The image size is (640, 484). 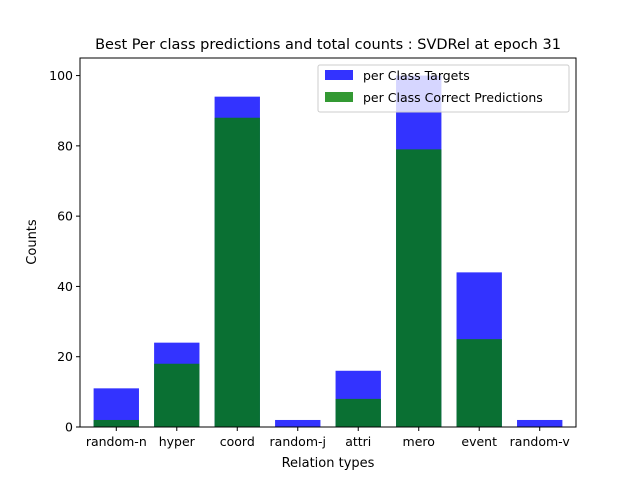 I want to click on x-tick-label: event, so click(x=479, y=441).